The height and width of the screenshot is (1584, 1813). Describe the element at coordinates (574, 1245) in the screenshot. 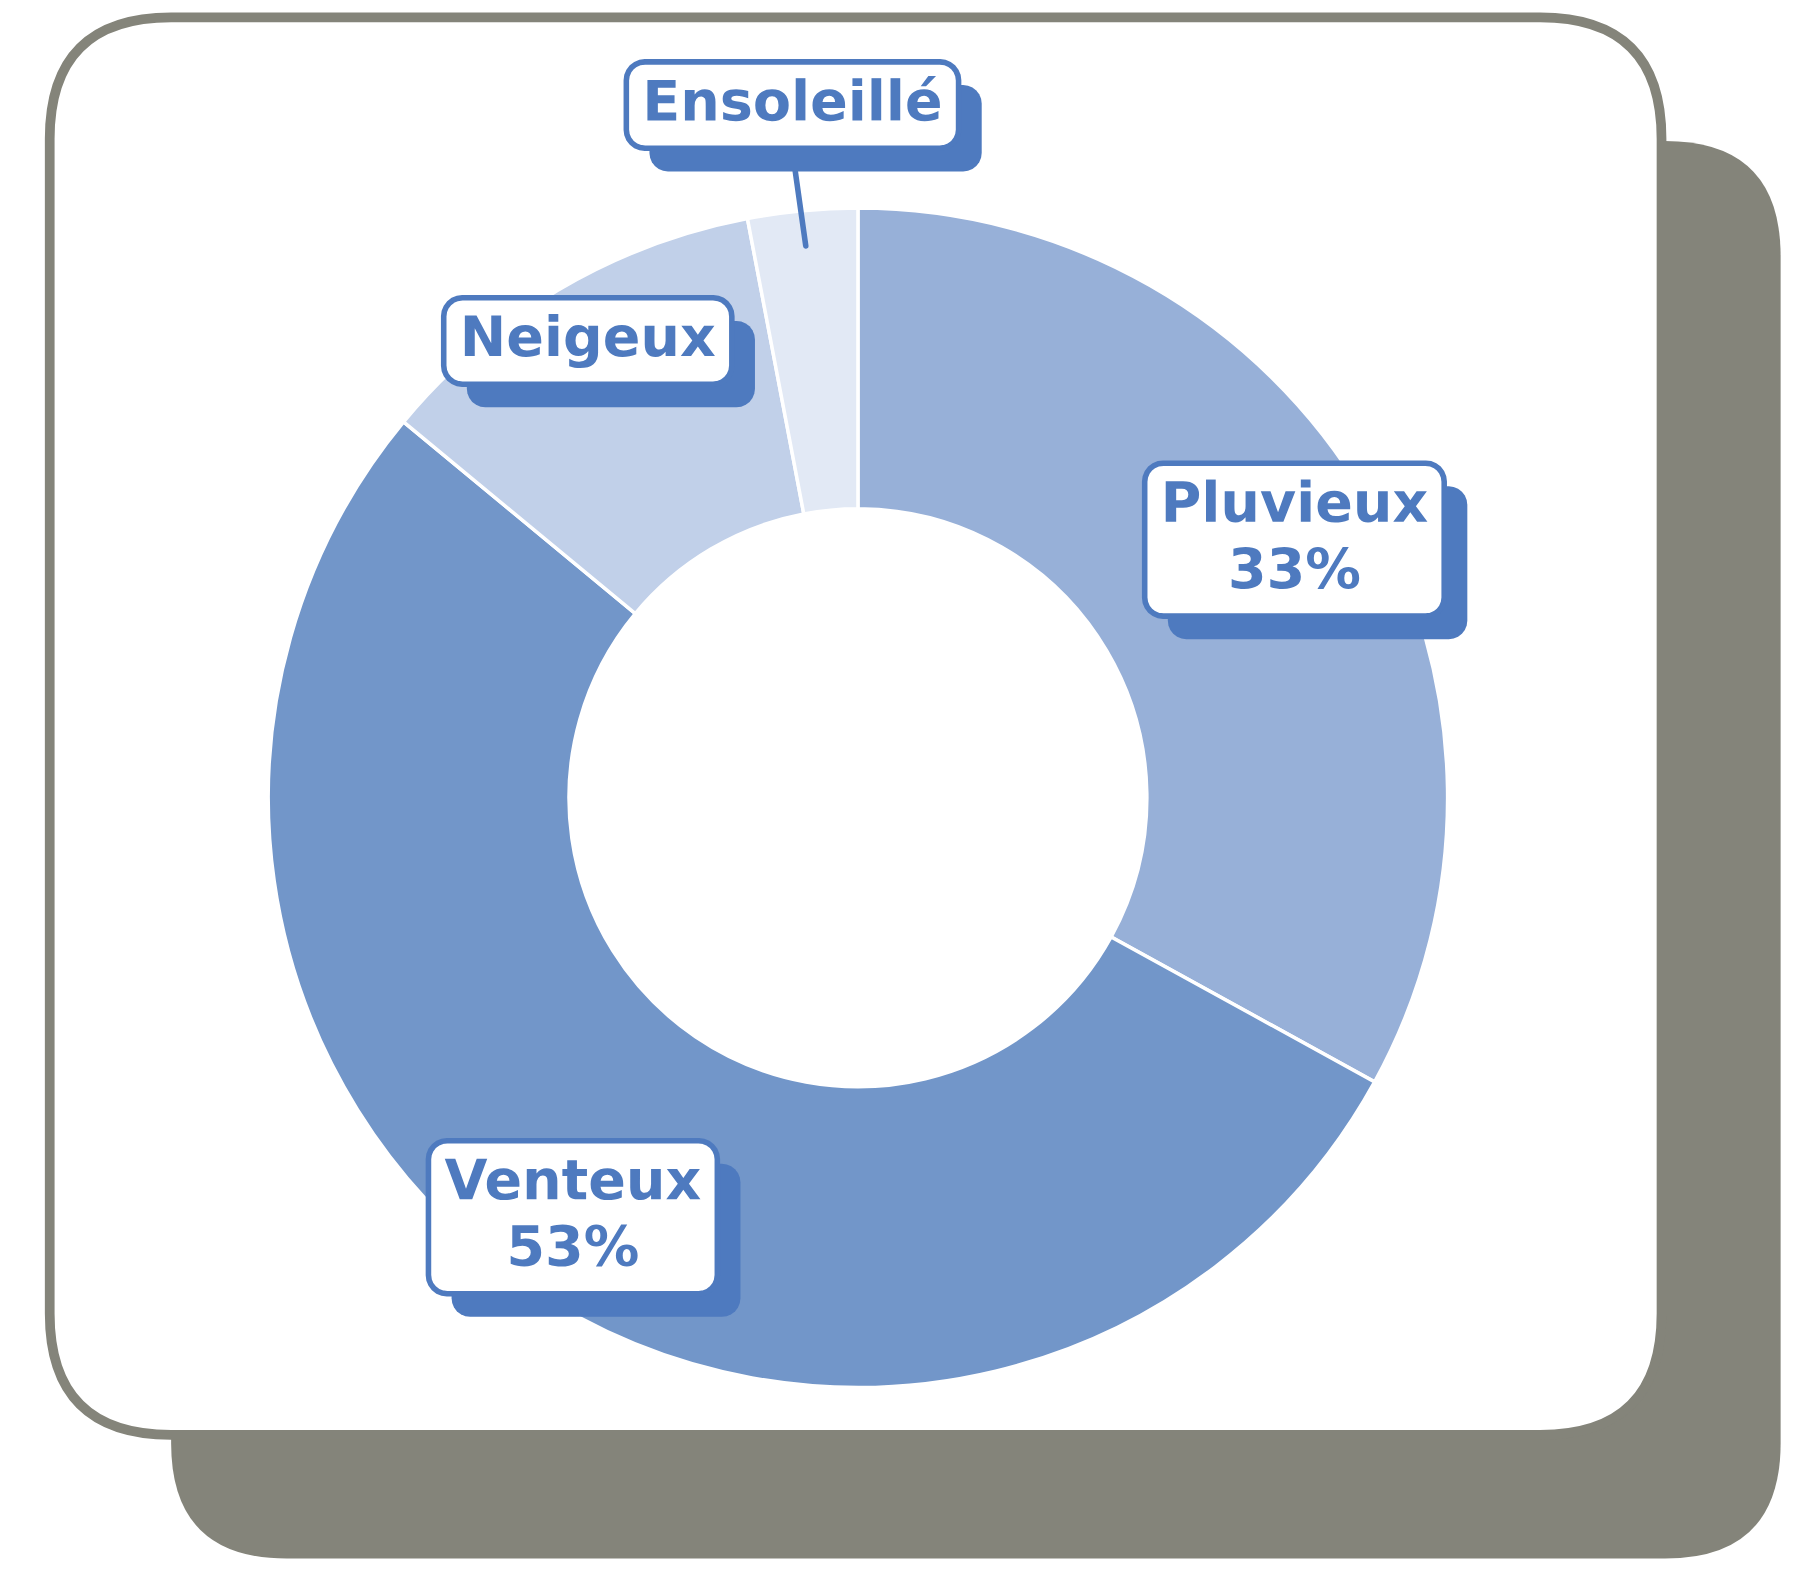

I see `data-label: 53%` at that location.